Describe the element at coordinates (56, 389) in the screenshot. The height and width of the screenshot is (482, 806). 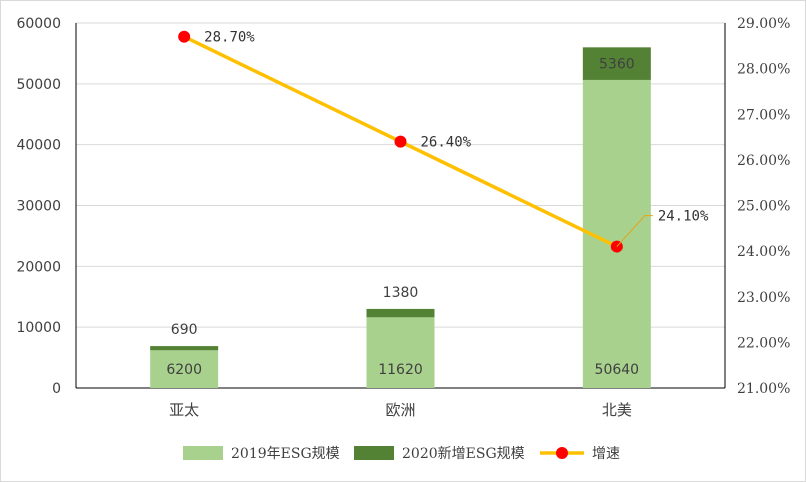
I see `y-left-tick-label: 0` at that location.